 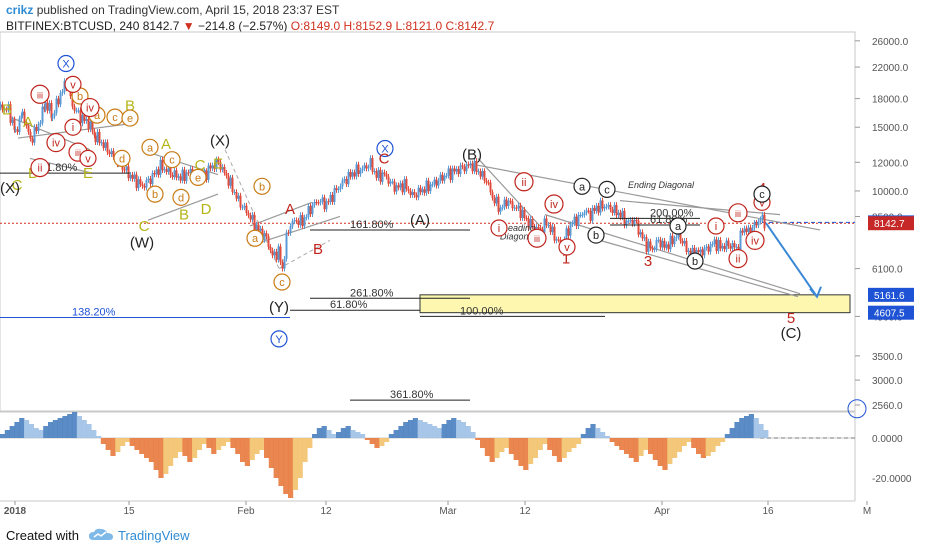 What do you see at coordinates (154, 535) in the screenshot?
I see `tradingview-brand: TradingView` at bounding box center [154, 535].